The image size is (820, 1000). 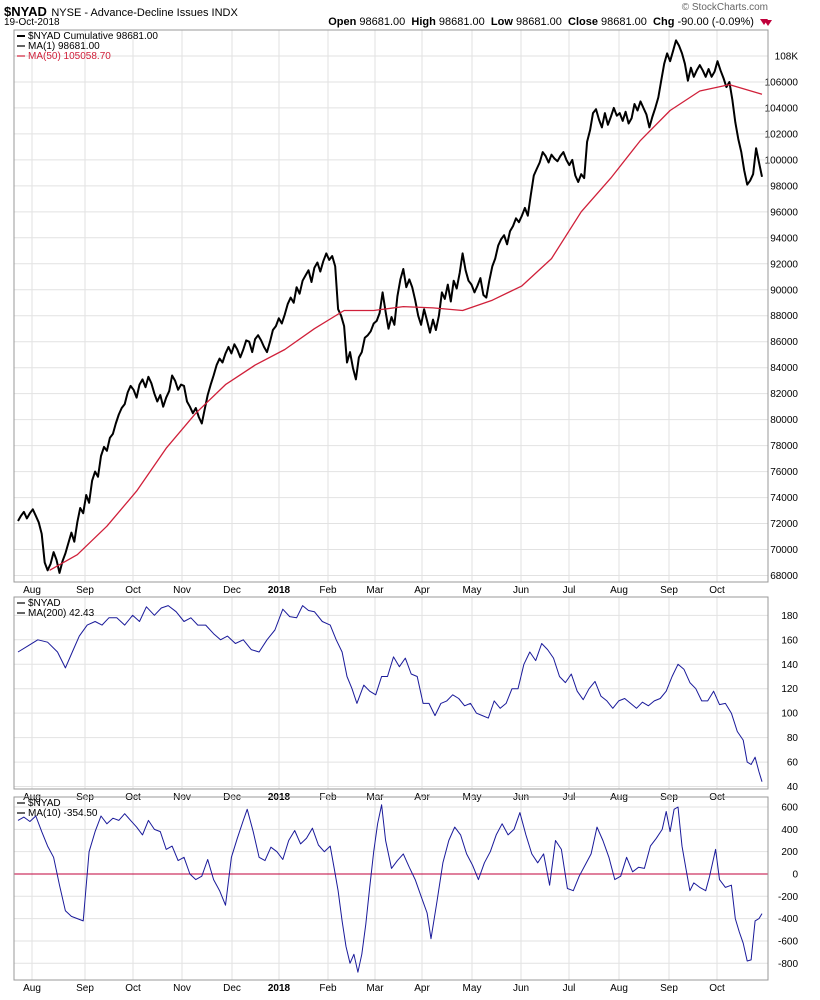 I want to click on open-value: 98681.00, so click(x=382, y=22).